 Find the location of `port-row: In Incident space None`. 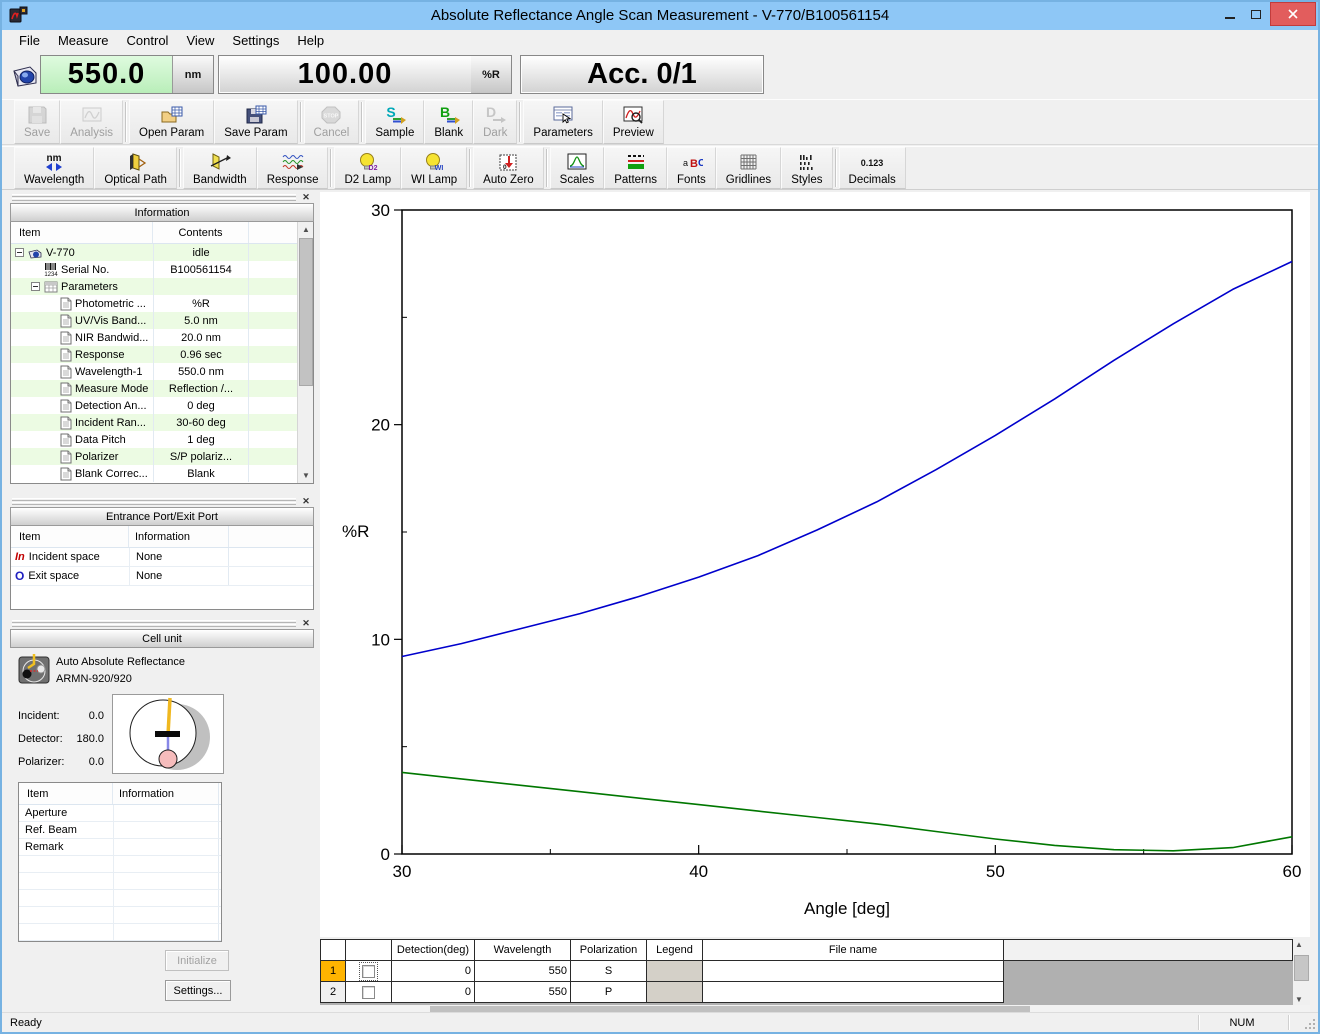

port-row: In Incident space None is located at coordinates (162, 557).